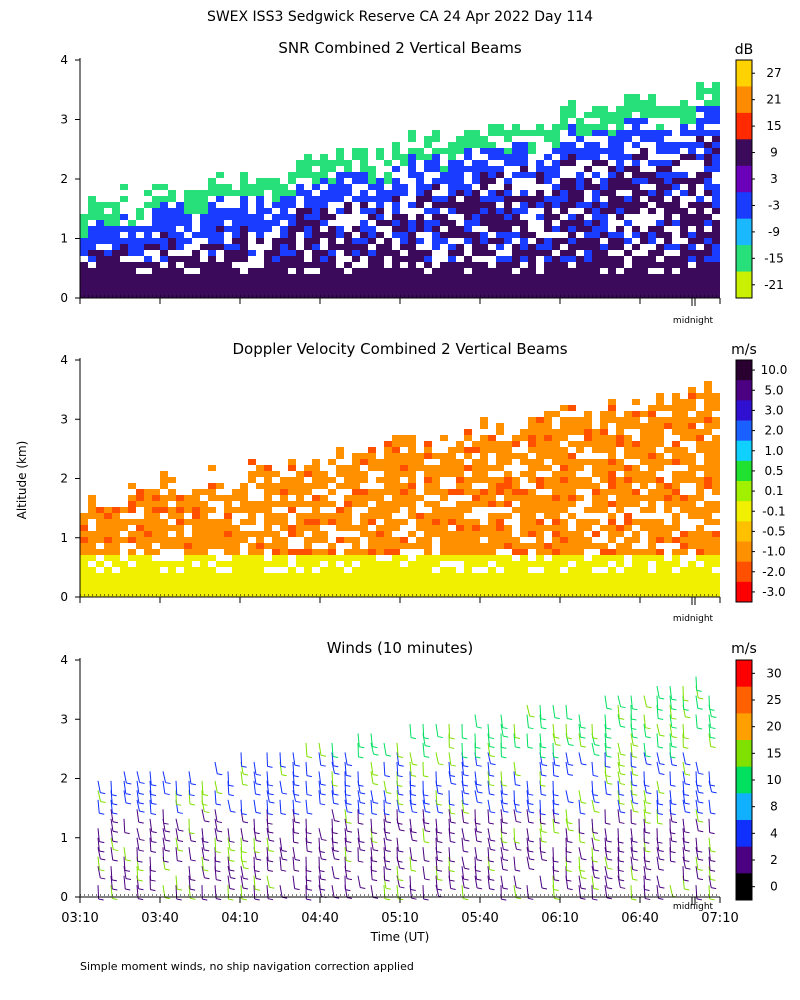 The image size is (800, 1000). Describe the element at coordinates (774, 179) in the screenshot. I see `colorbar-label: 3` at that location.